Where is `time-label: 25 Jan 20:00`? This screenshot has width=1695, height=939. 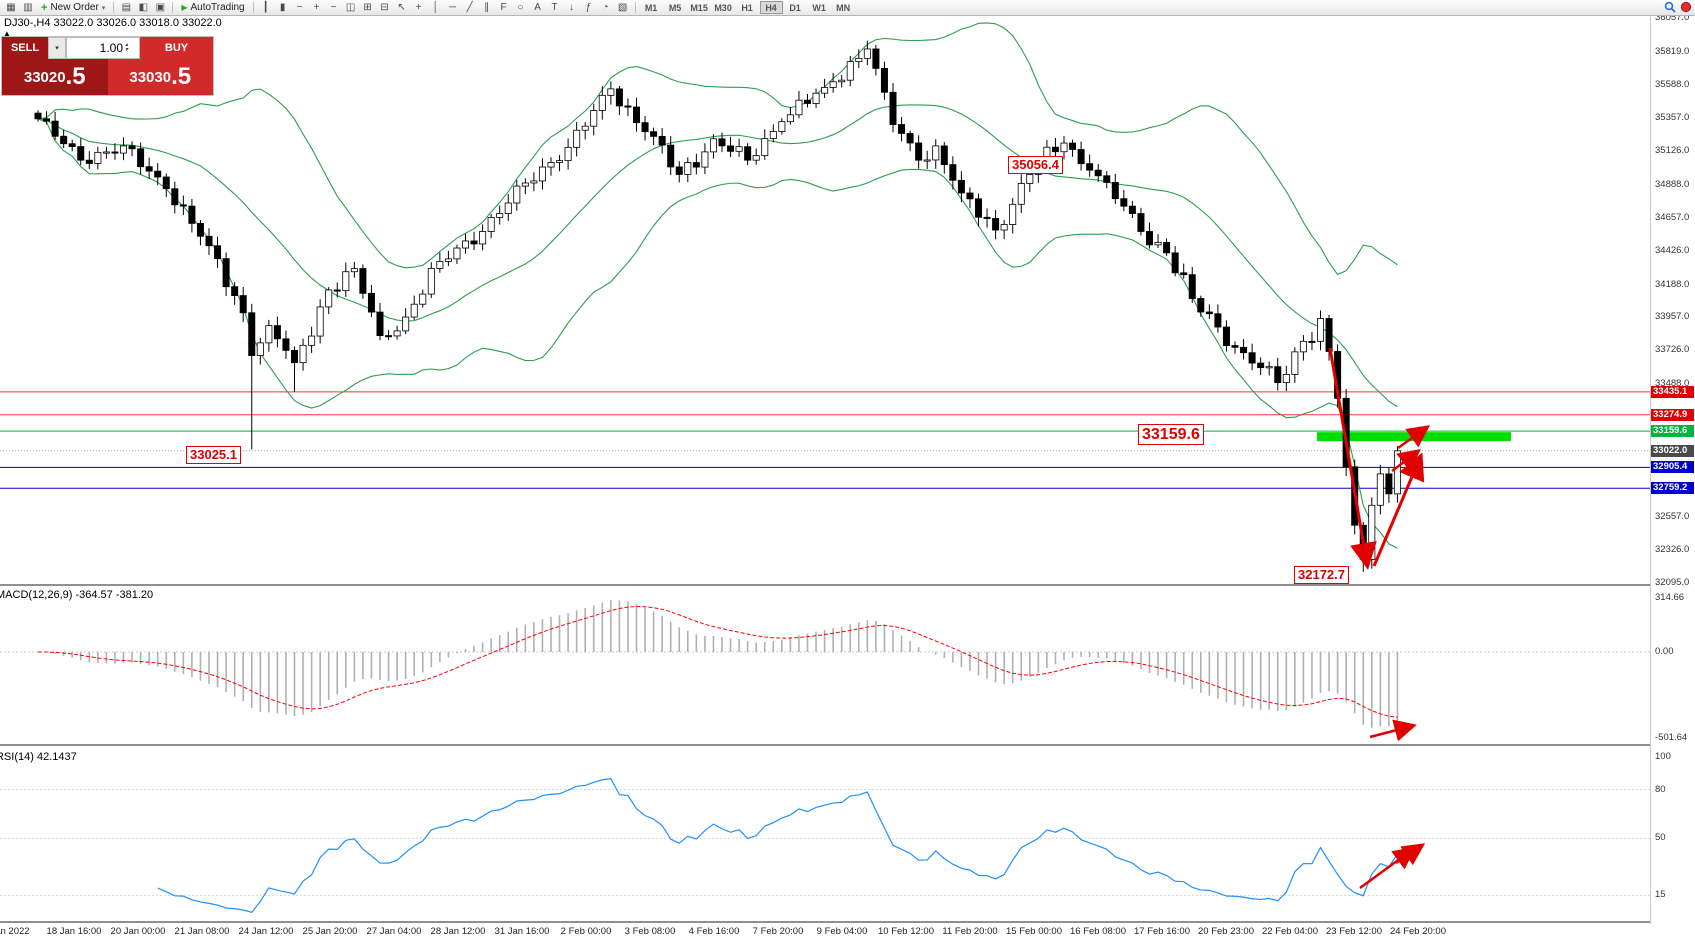
time-label: 25 Jan 20:00 is located at coordinates (330, 931).